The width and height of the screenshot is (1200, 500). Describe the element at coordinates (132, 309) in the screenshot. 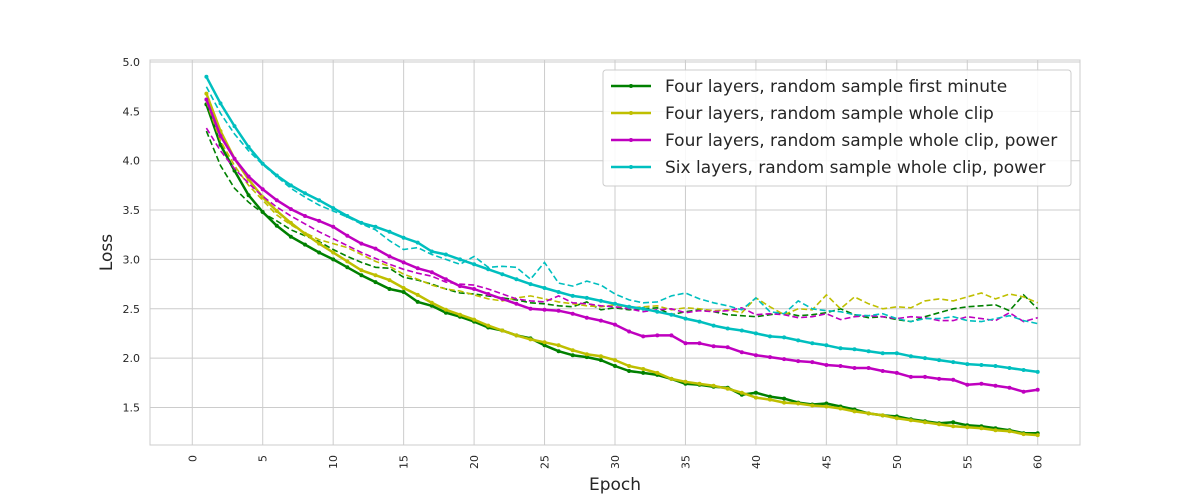

I see `y-tick-label: 2.5` at that location.